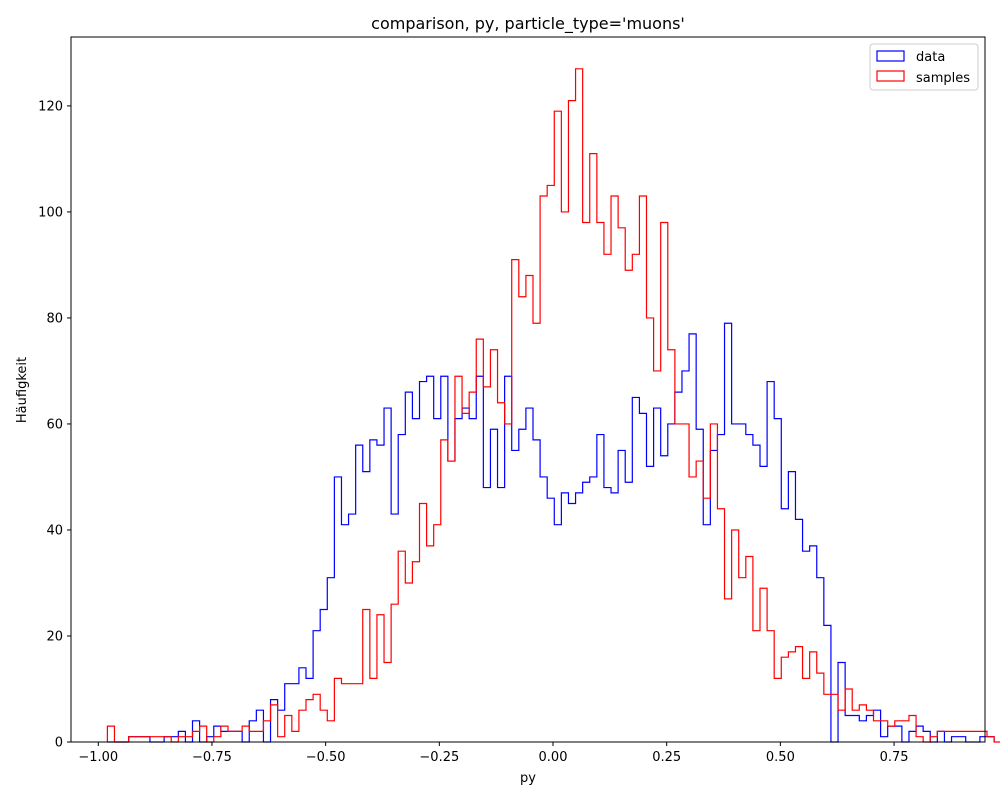 This screenshot has height=800, width=1000. Describe the element at coordinates (890, 76) in the screenshot. I see `legend-swatch-samples` at that location.